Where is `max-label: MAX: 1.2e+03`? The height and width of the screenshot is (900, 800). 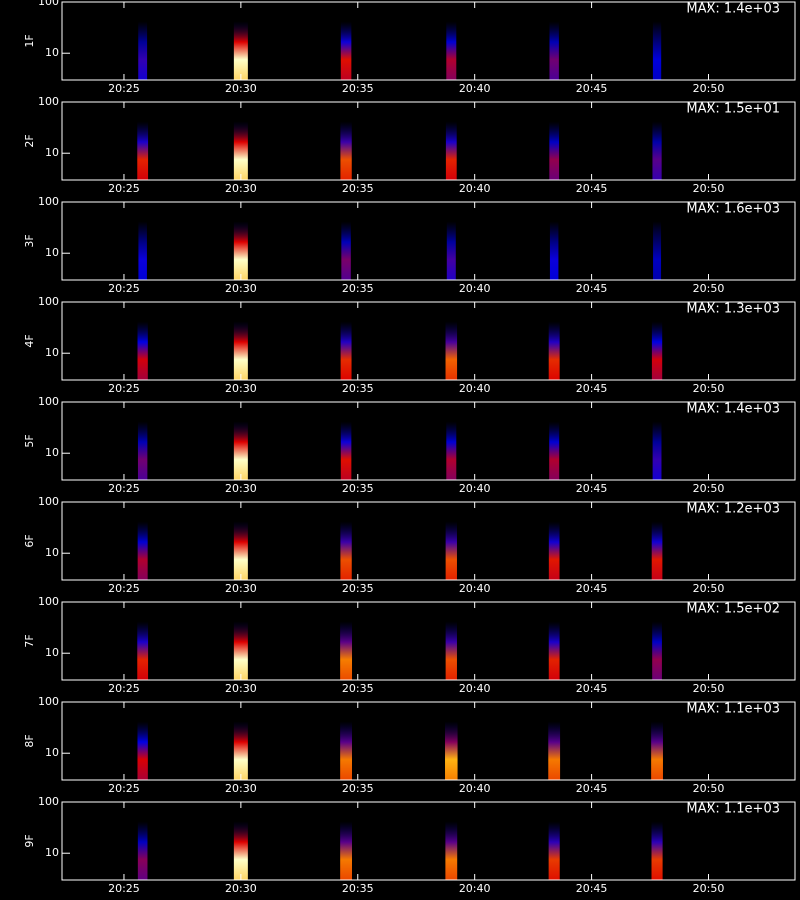
max-label: MAX: 1.2e+03 is located at coordinates (733, 509).